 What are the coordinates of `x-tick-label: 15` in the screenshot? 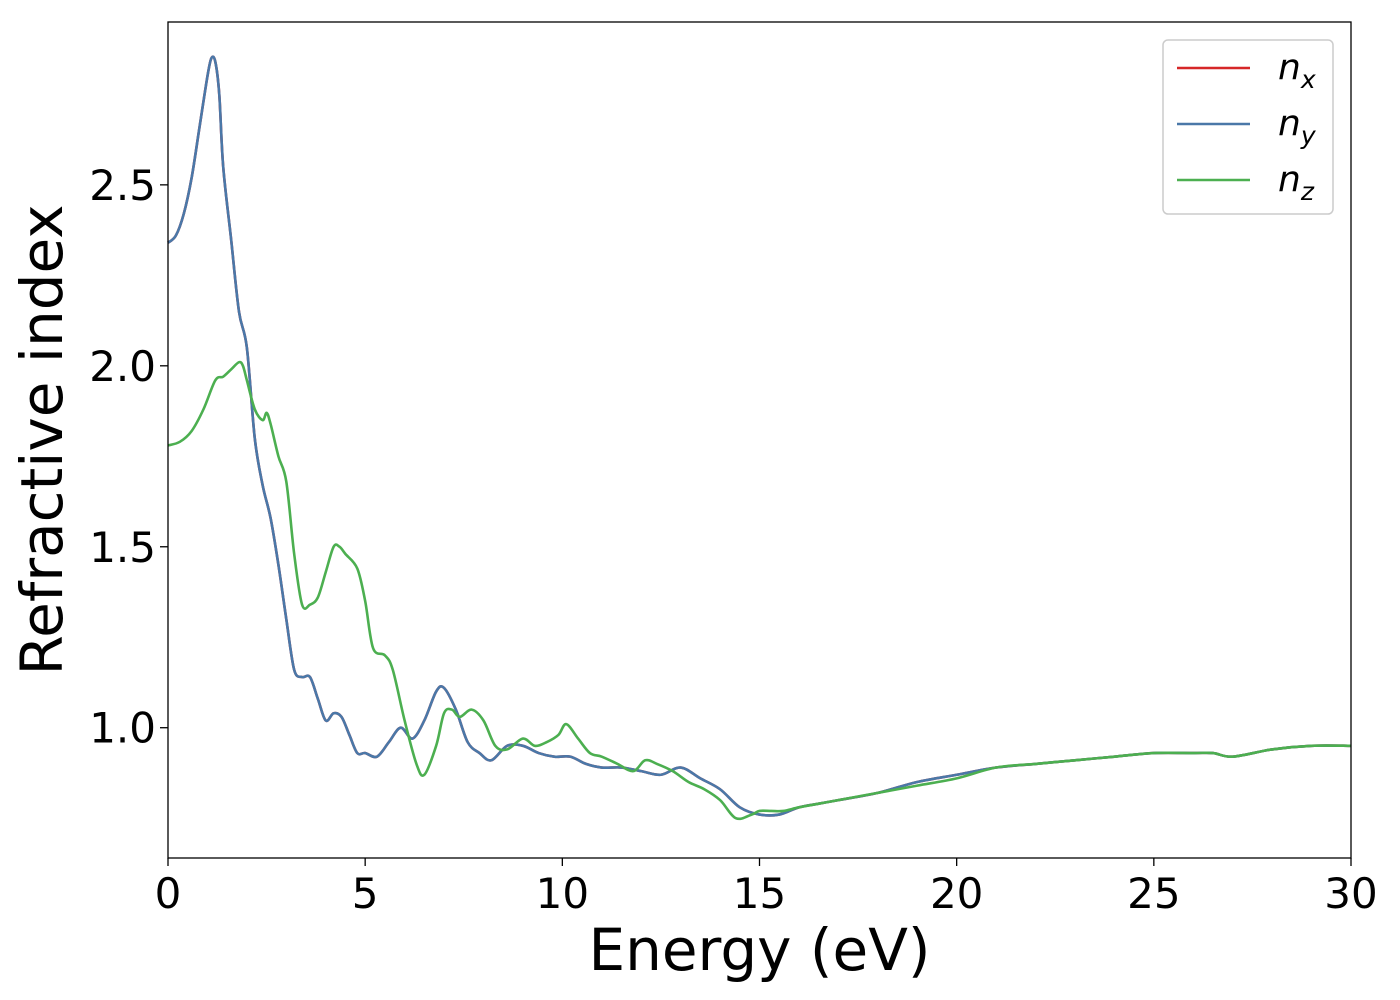 It's located at (759, 893).